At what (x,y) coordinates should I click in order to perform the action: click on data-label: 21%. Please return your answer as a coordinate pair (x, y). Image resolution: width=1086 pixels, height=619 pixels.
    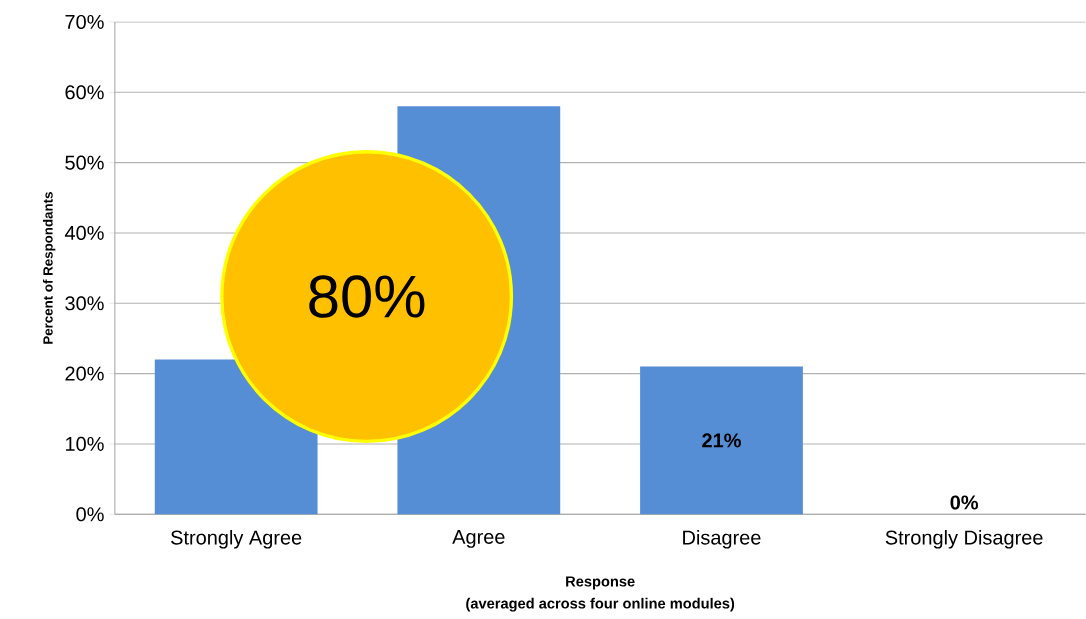
    Looking at the image, I should click on (721, 440).